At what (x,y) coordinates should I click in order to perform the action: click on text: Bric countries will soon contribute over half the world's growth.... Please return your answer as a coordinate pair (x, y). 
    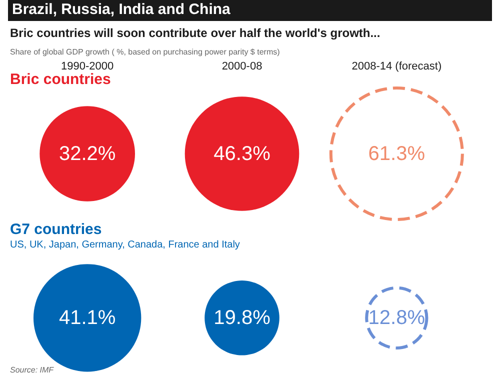
    Looking at the image, I should click on (195, 33).